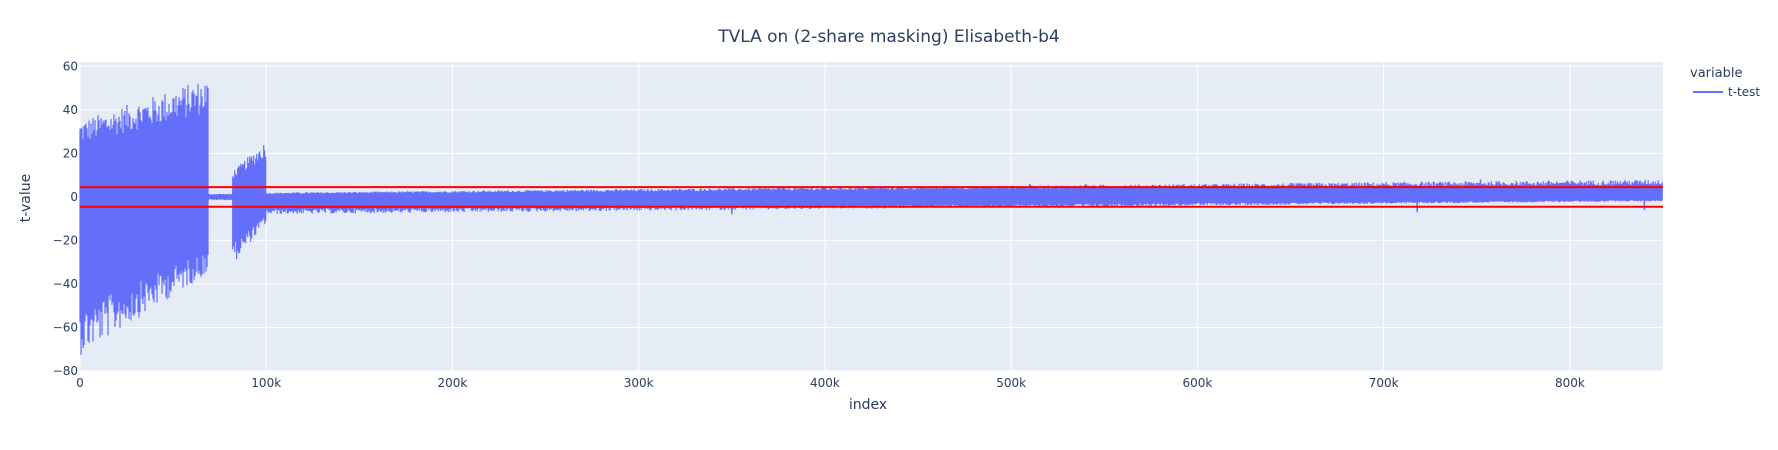  Describe the element at coordinates (80, 383) in the screenshot. I see `x-tick-label: 0` at that location.